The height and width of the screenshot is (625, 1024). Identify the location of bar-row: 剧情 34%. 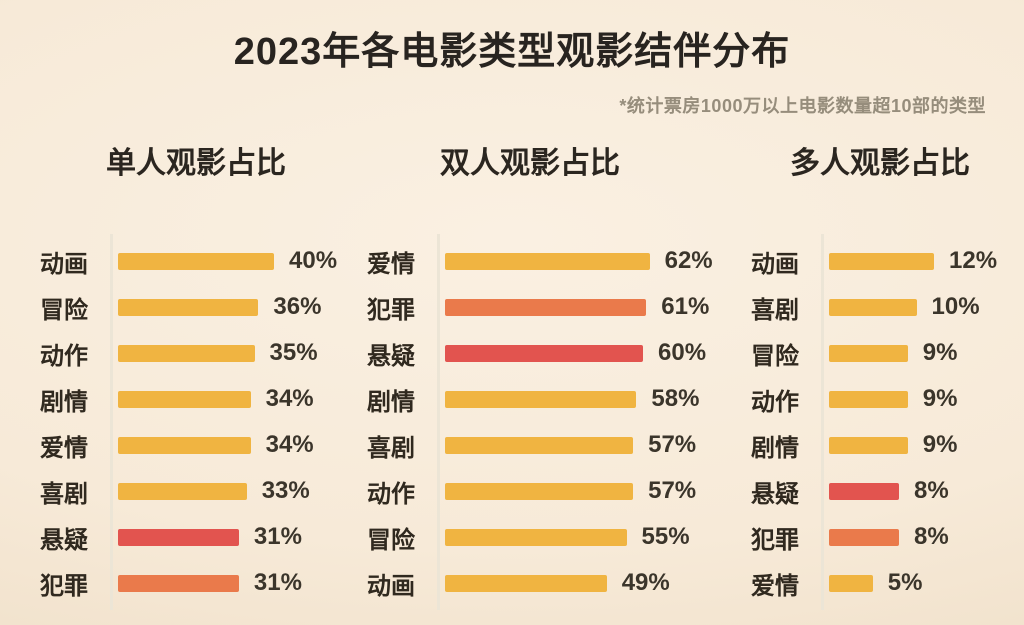
(196, 399).